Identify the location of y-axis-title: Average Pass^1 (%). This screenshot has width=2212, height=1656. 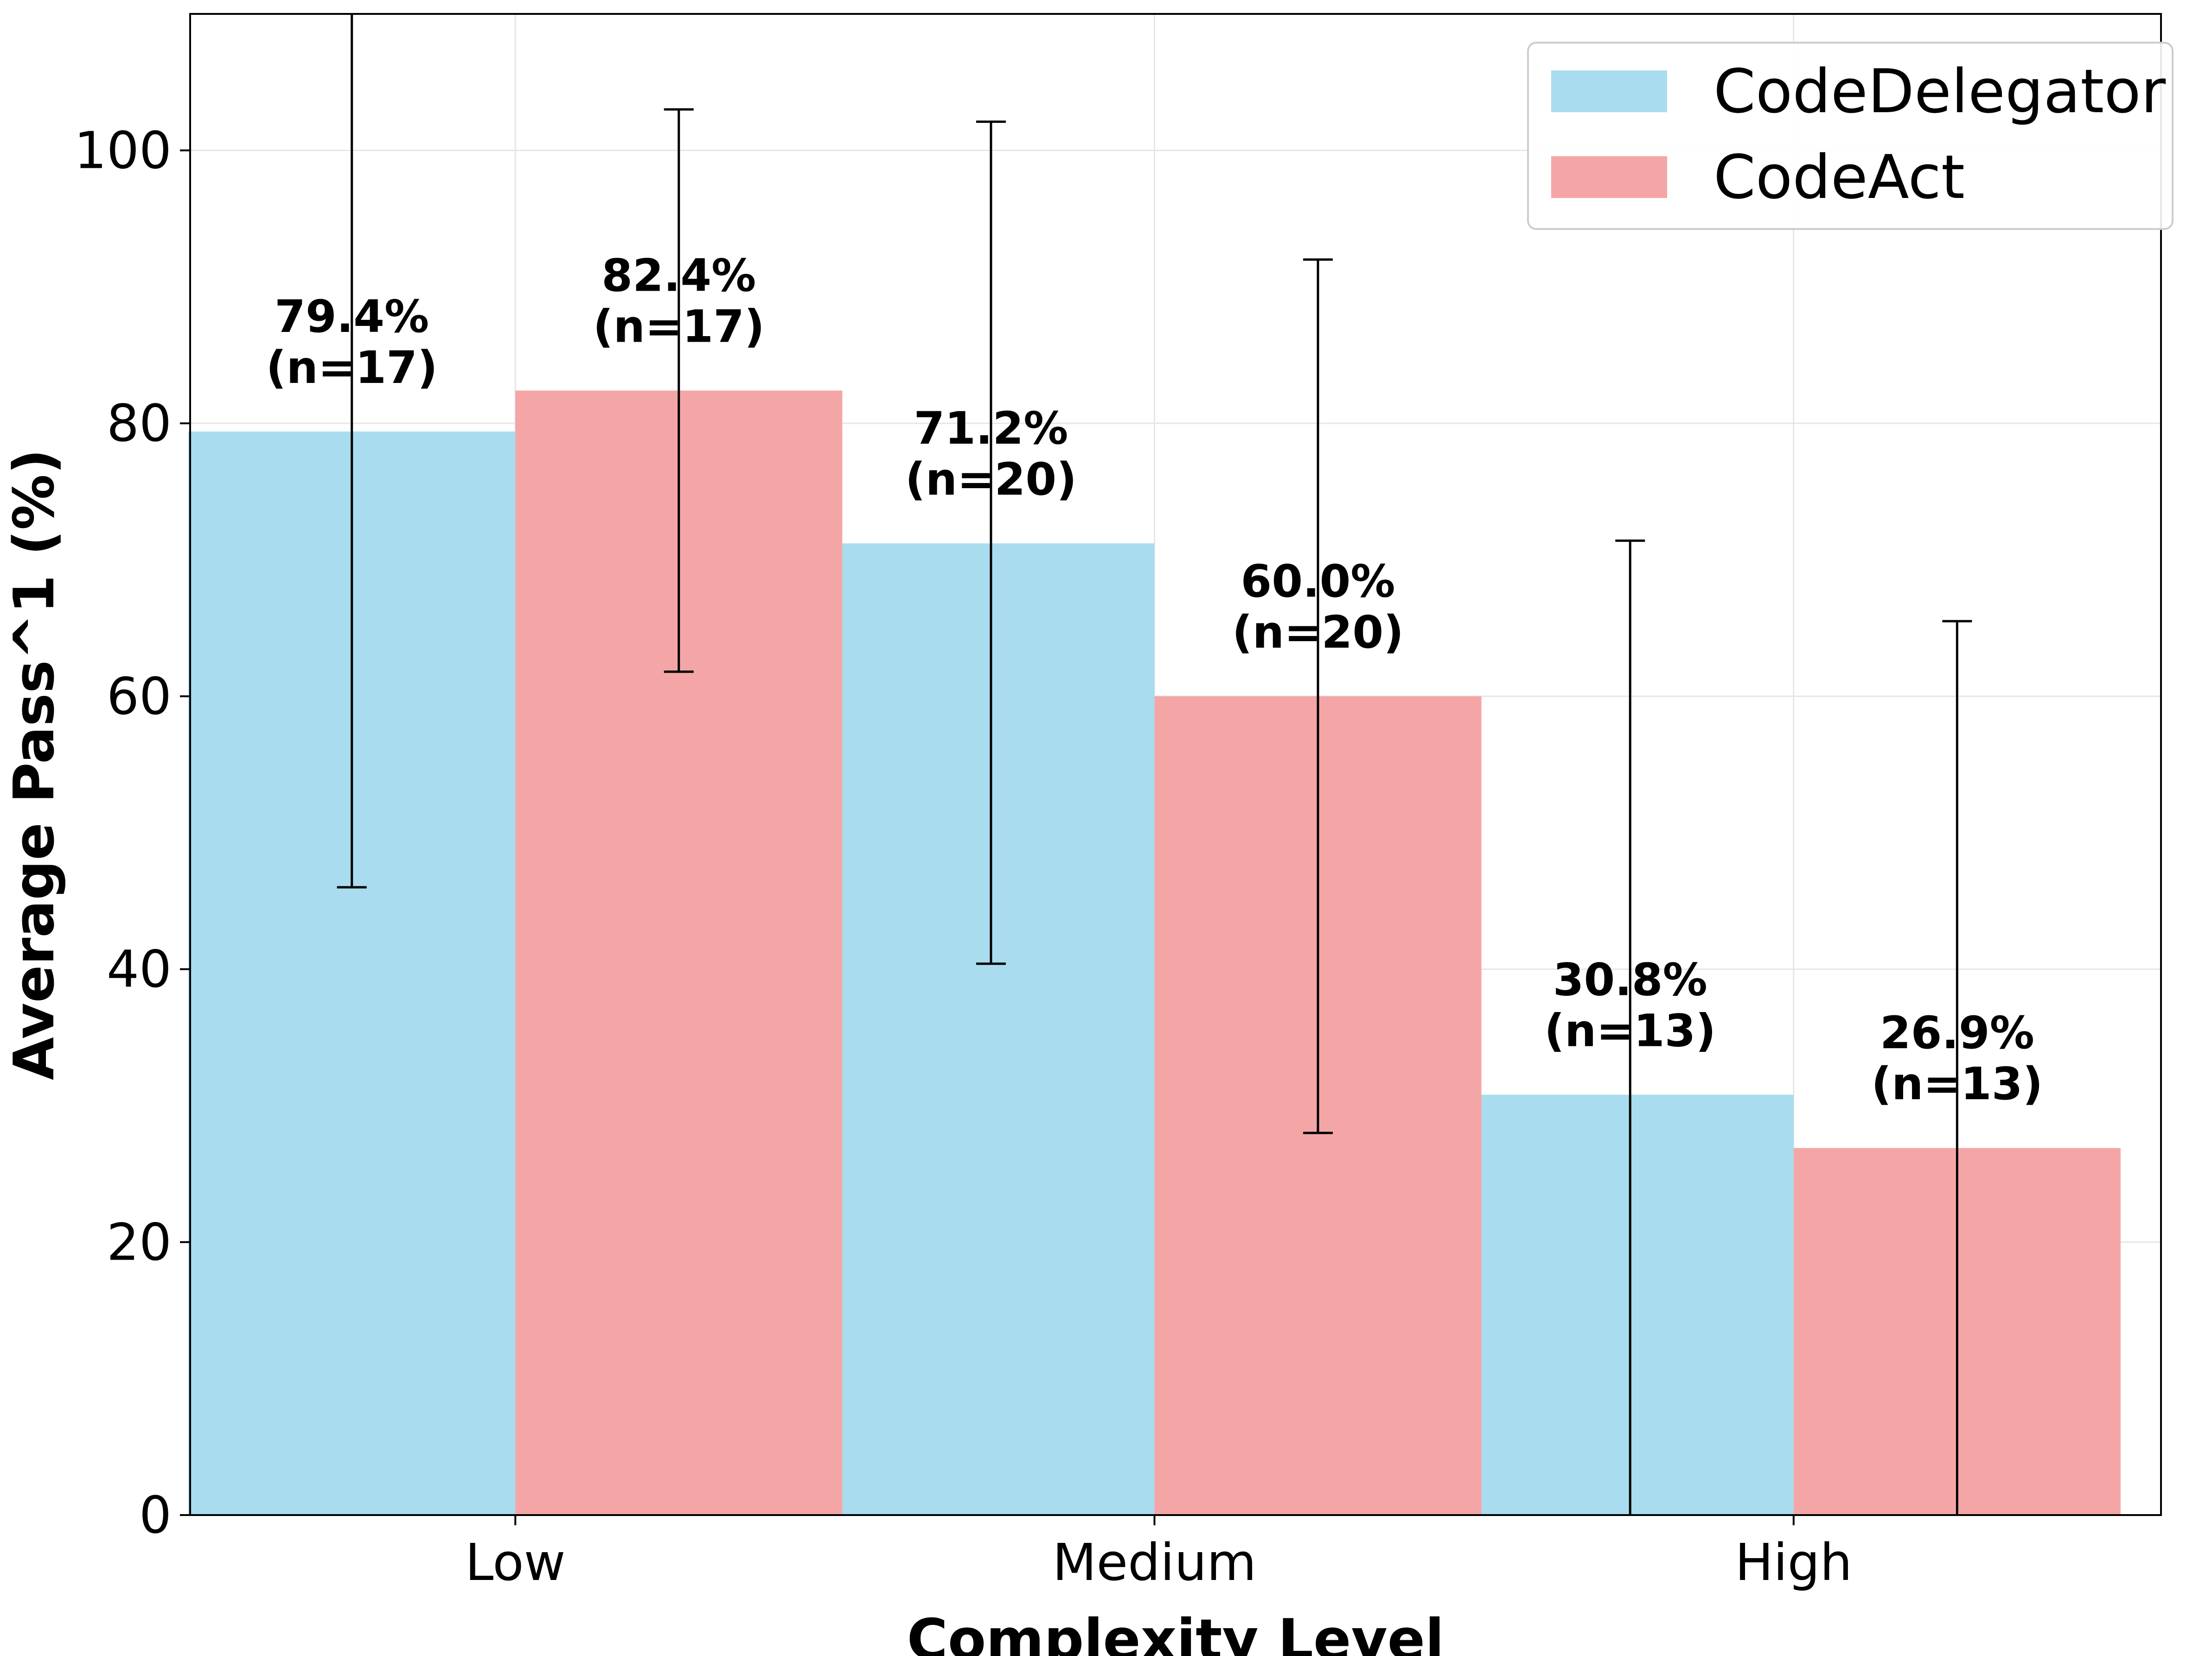
(34, 764).